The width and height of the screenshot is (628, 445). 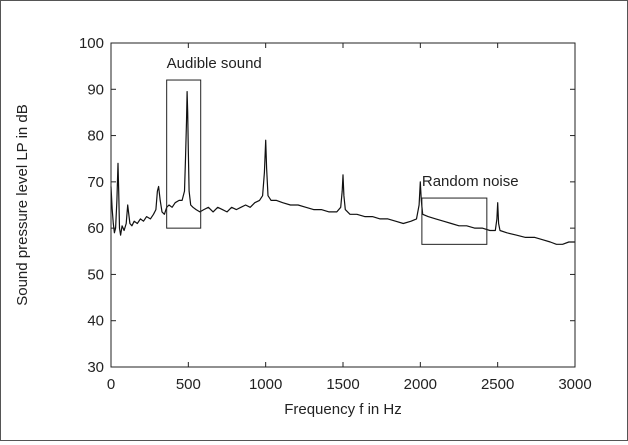 I want to click on y-tick-label: 50, so click(x=95, y=274).